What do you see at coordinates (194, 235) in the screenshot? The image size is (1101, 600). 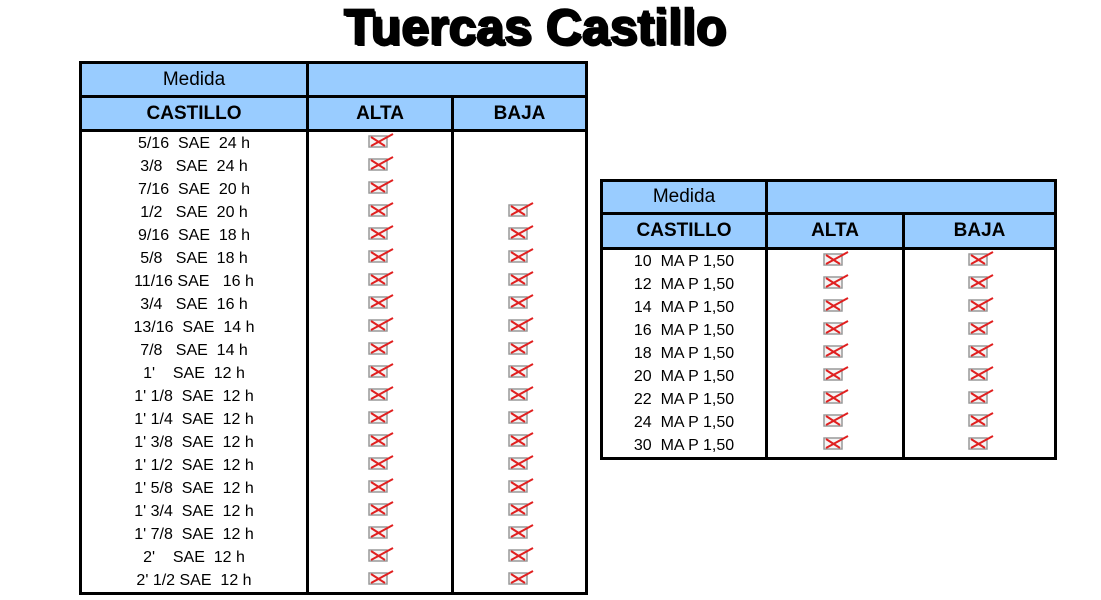 I see `size-cell: 9/16 SAE 18 h` at bounding box center [194, 235].